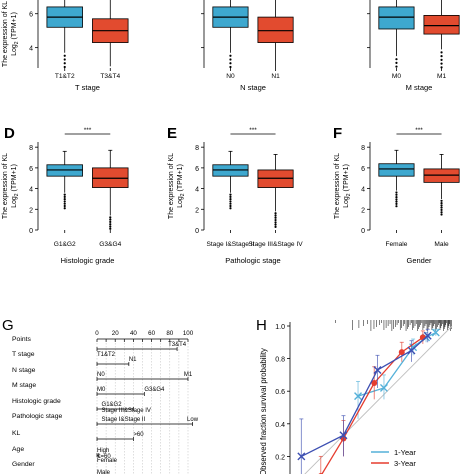  I want to click on x-tick-label: G3&G4, so click(110, 244).